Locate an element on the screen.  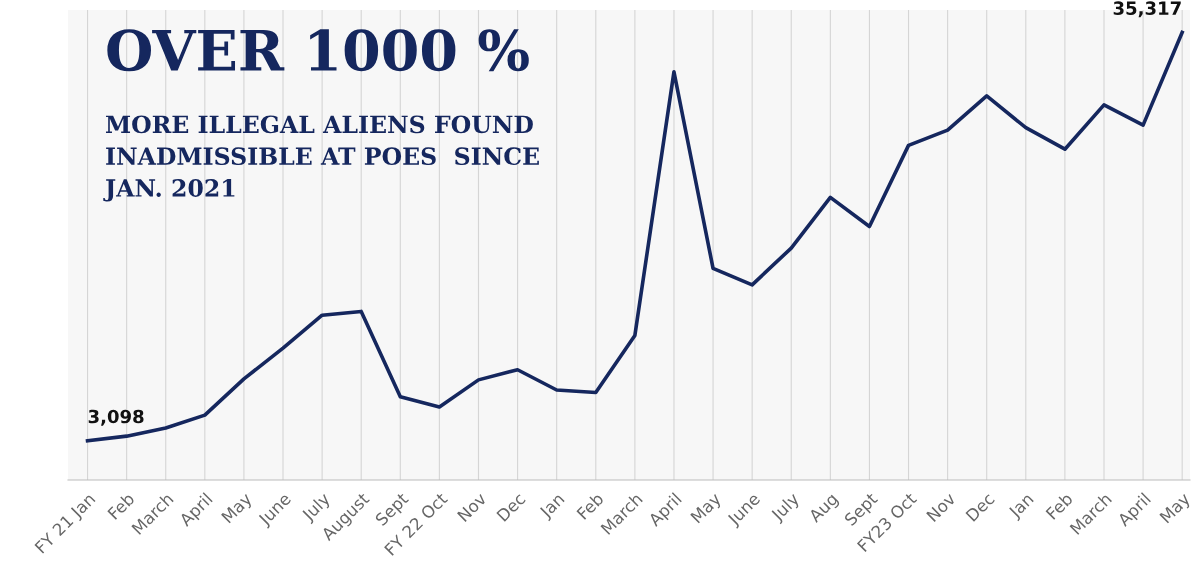
data-label: 35,317 is located at coordinates (1147, 9).